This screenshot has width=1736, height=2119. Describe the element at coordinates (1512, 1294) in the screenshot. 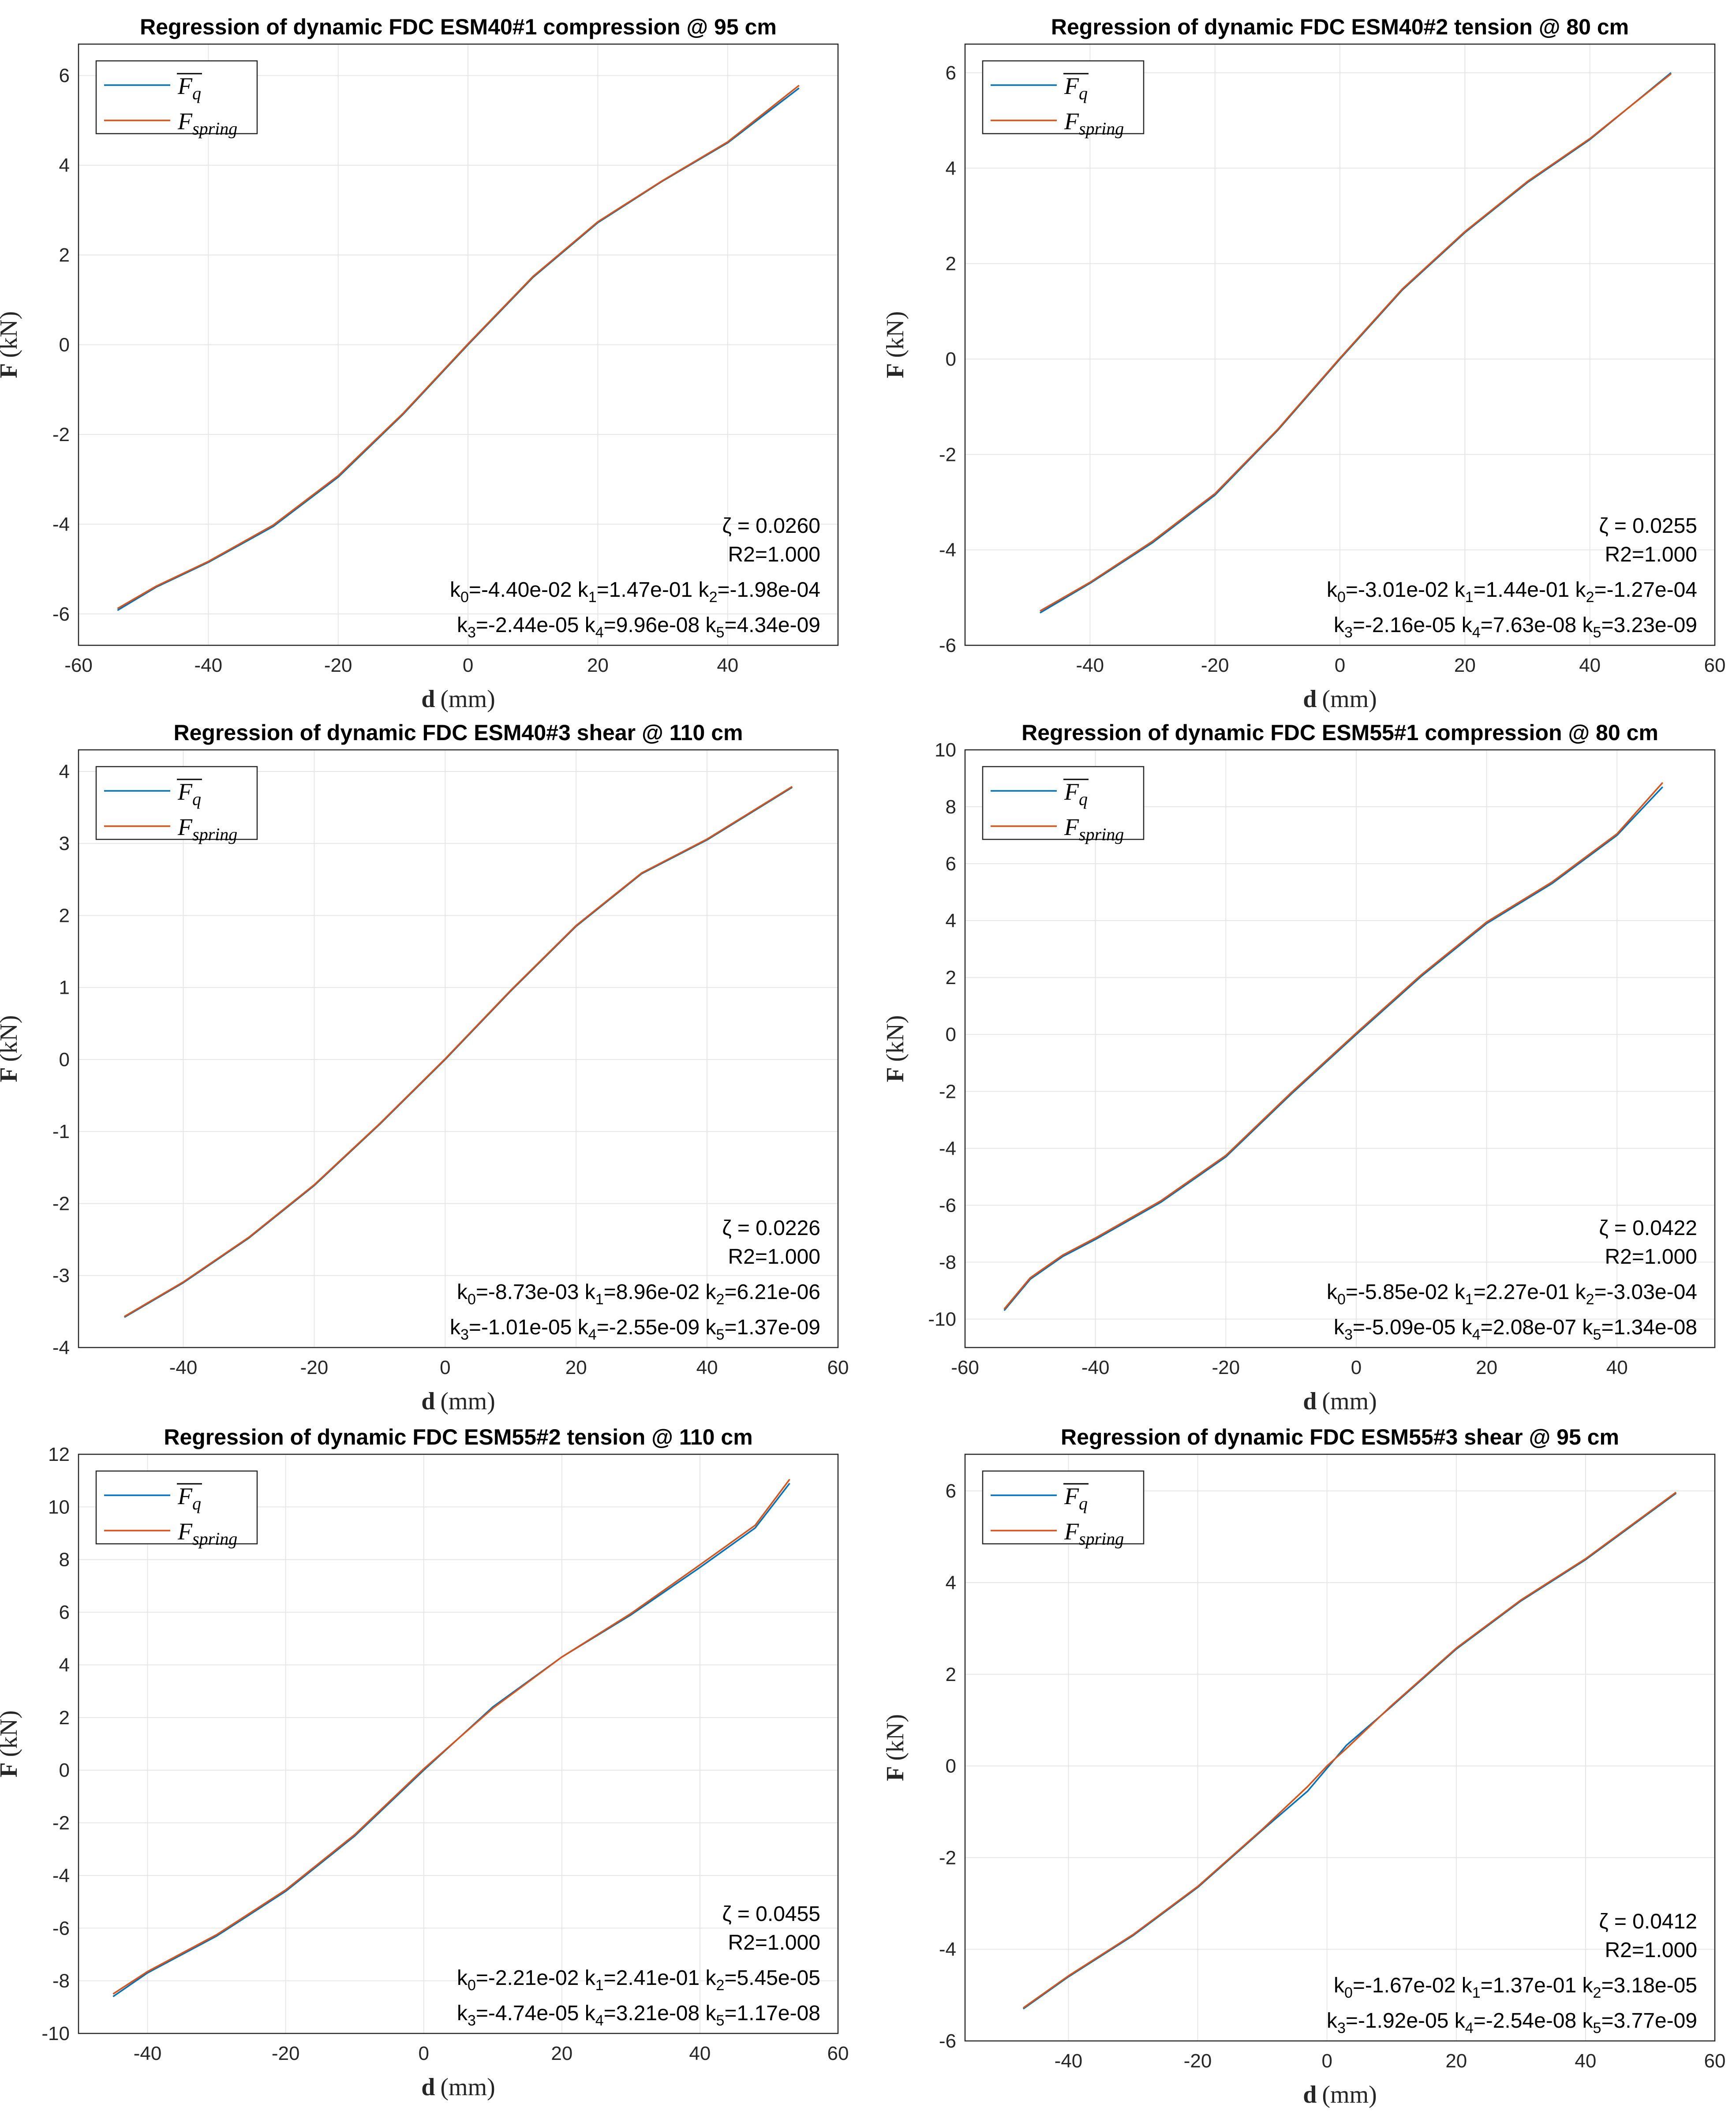

I see `coefficient-line-1: k0=-5.85e-02 k1=2.27e-01 k2=-3.03e-04` at that location.